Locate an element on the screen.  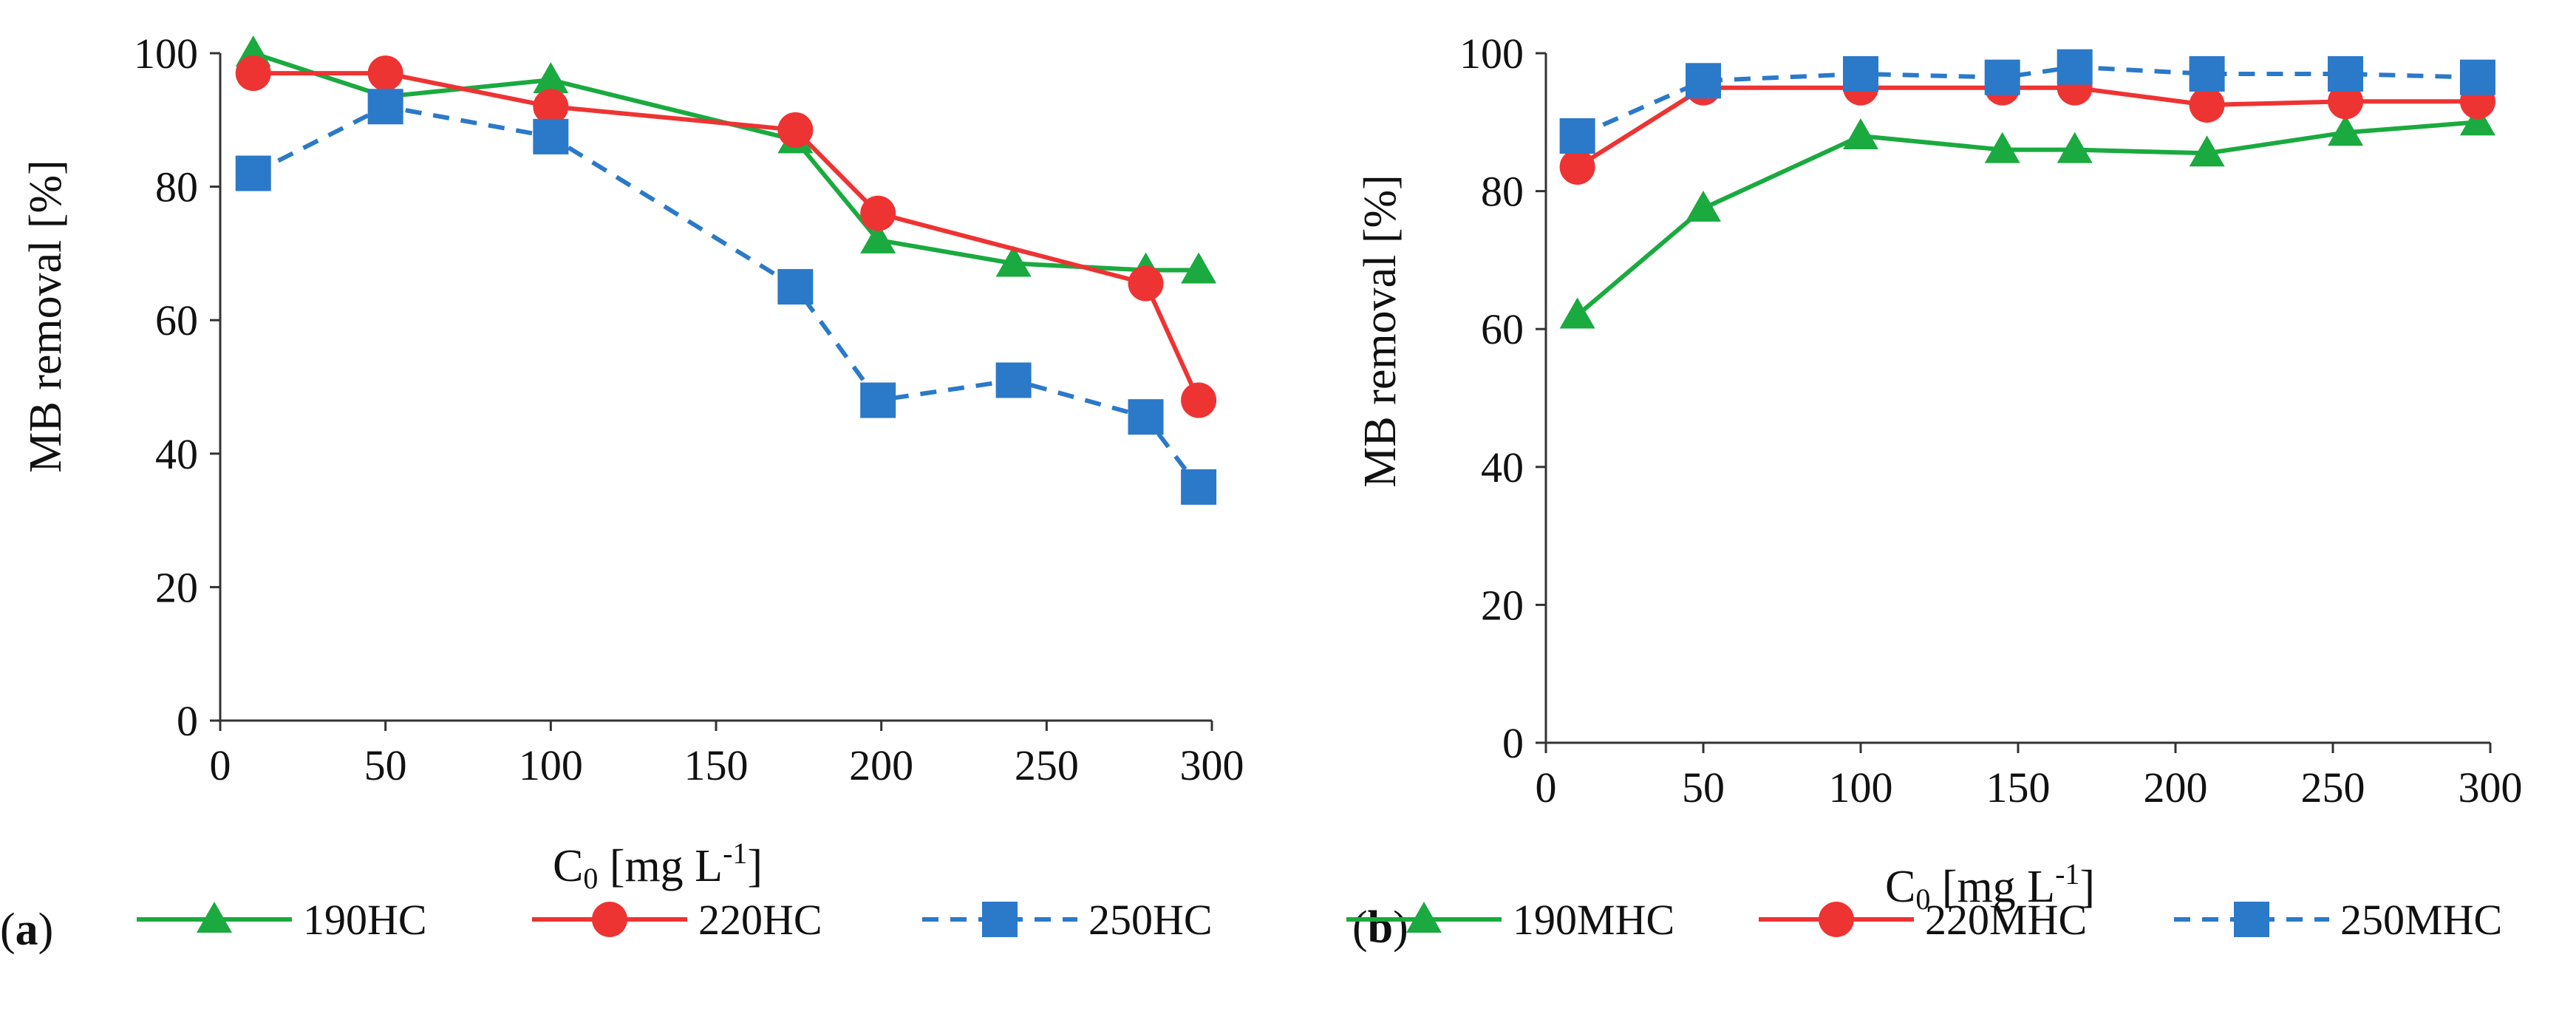
panel-b-plot-area is located at coordinates (2027, 189).